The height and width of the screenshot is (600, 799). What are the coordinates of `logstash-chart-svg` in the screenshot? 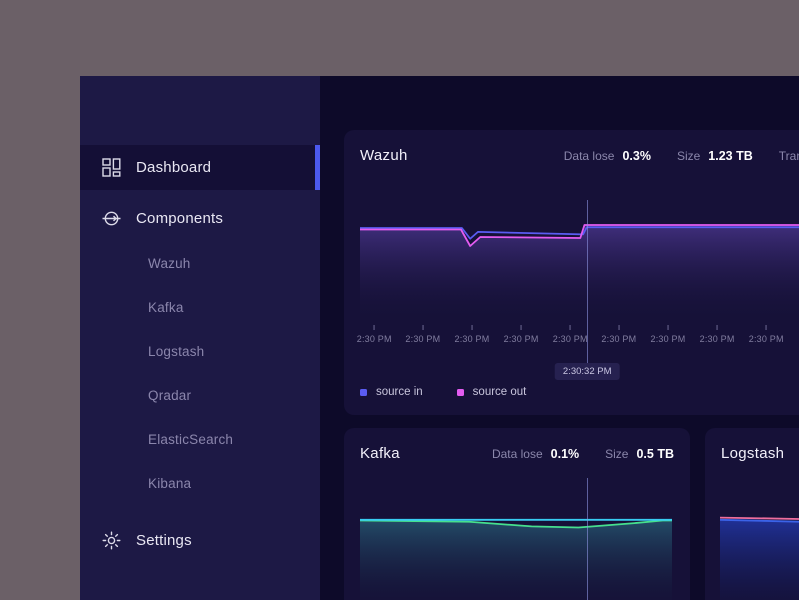 It's located at (759, 550).